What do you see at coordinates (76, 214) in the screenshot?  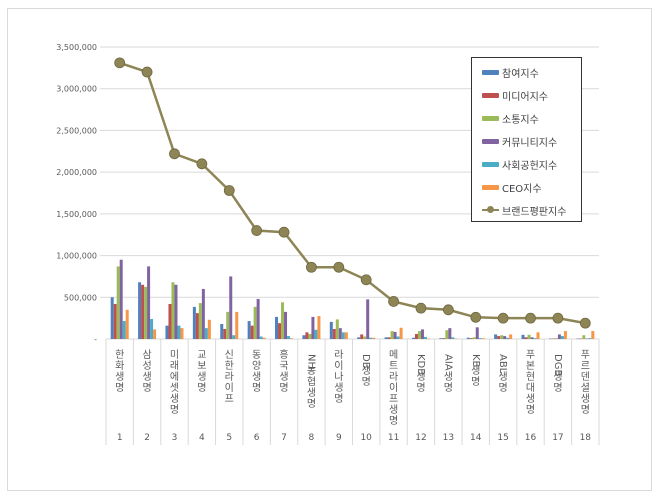 I see `y-tick-label: 1,500,000` at bounding box center [76, 214].